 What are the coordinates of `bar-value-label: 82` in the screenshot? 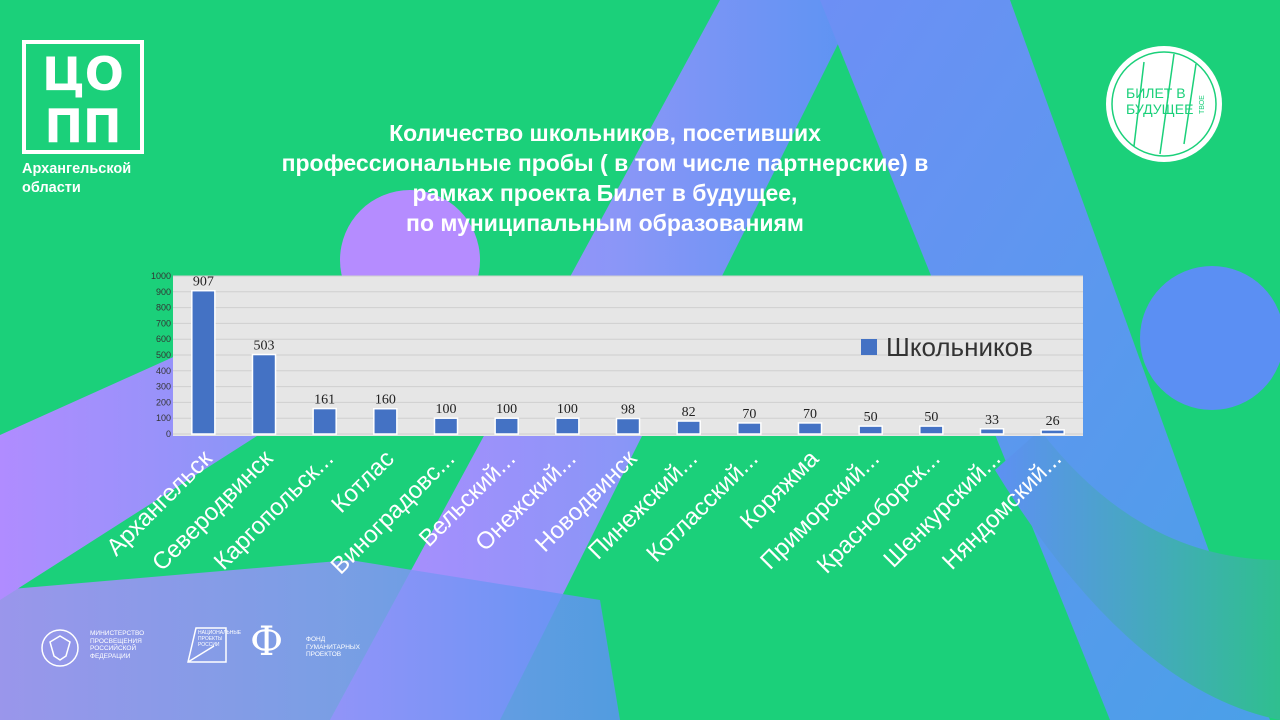 It's located at (689, 412).